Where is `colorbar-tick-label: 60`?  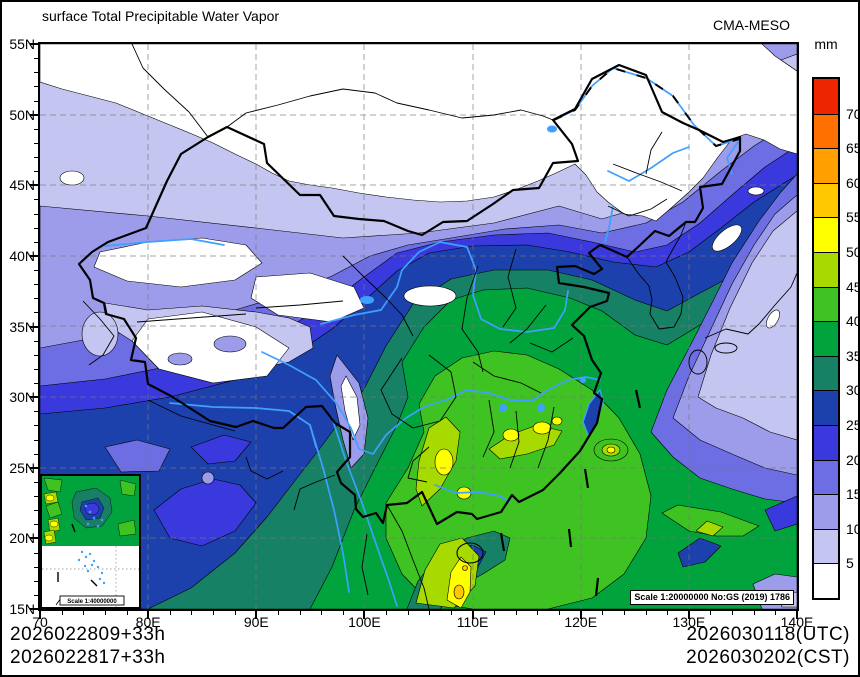
colorbar-tick-label: 60 is located at coordinates (852, 182).